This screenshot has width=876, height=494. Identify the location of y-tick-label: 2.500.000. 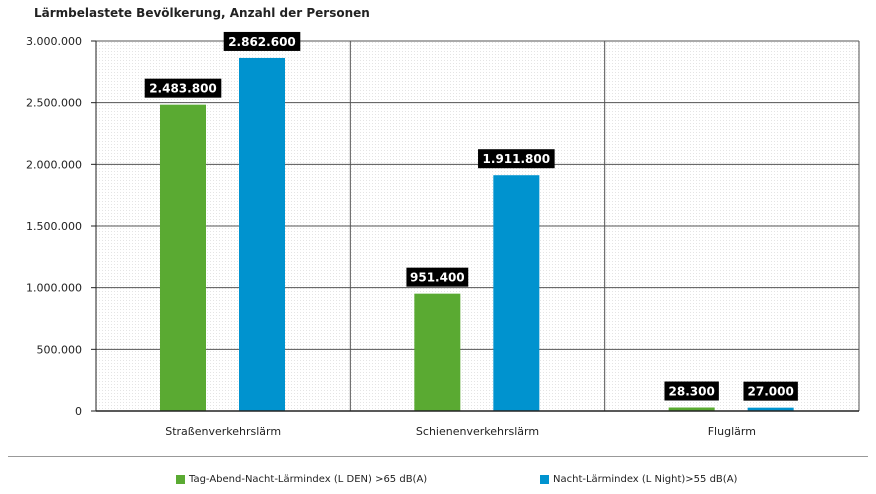
(54, 103).